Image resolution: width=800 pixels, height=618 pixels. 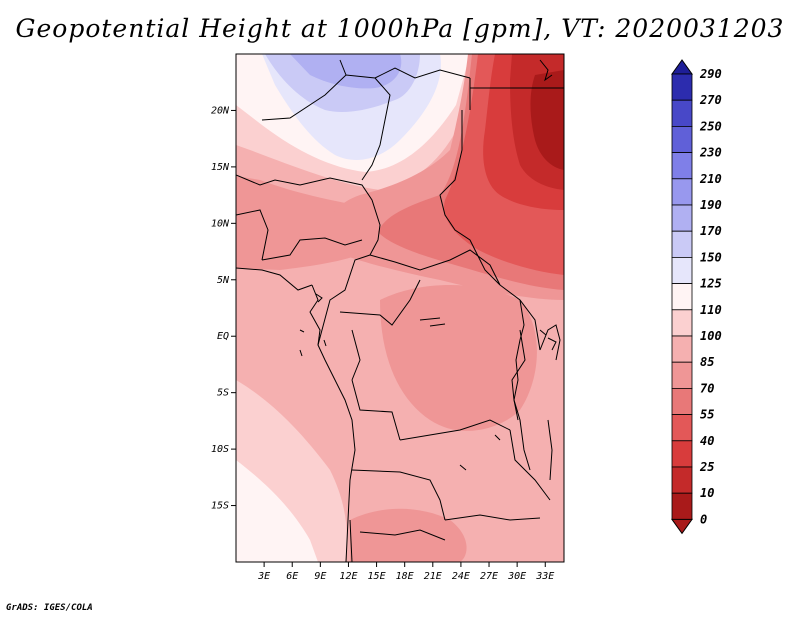 What do you see at coordinates (682, 526) in the screenshot?
I see `colorbar-bottom-arrow` at bounding box center [682, 526].